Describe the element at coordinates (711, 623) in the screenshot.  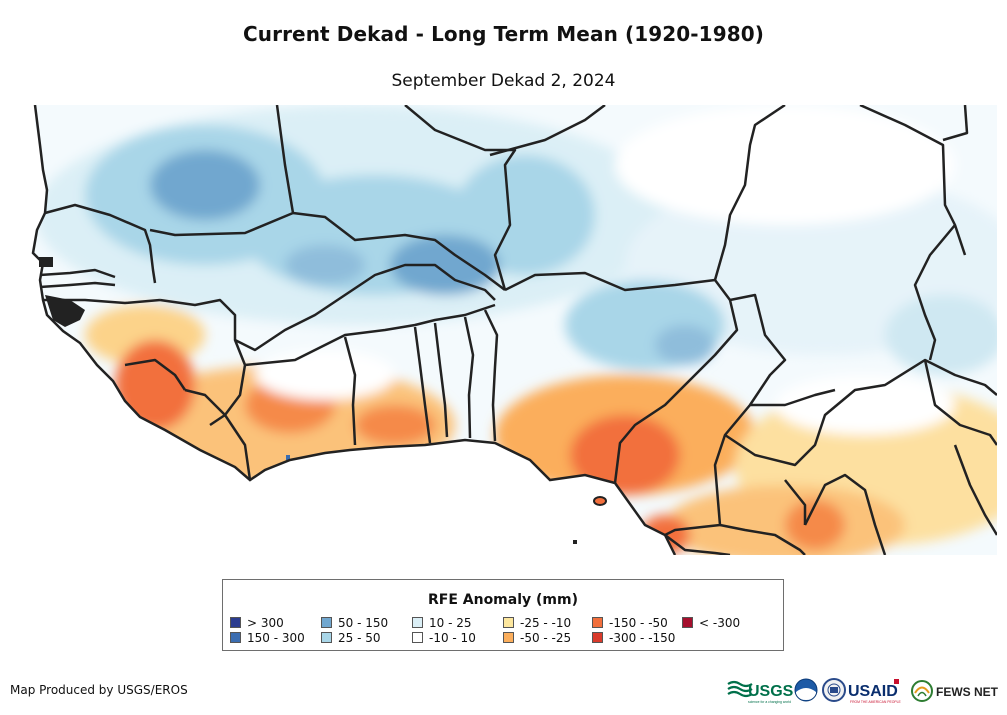
I see `legend-item: < -300` at that location.